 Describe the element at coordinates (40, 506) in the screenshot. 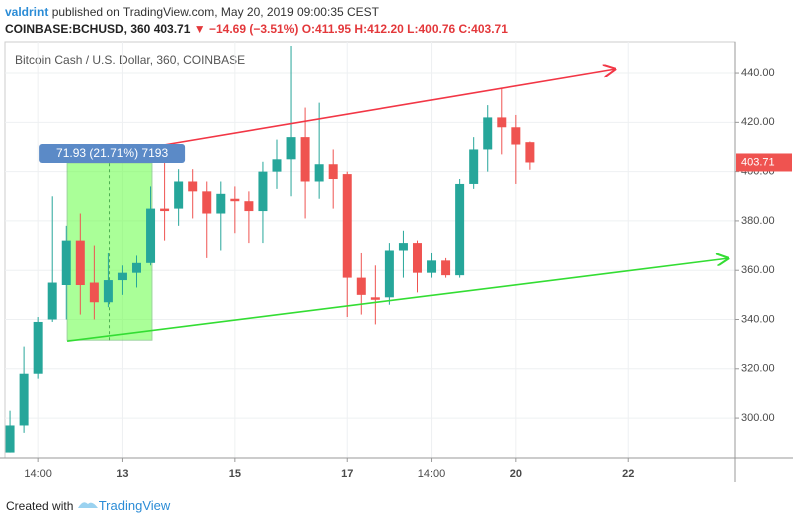

I see `created: Created with` at that location.